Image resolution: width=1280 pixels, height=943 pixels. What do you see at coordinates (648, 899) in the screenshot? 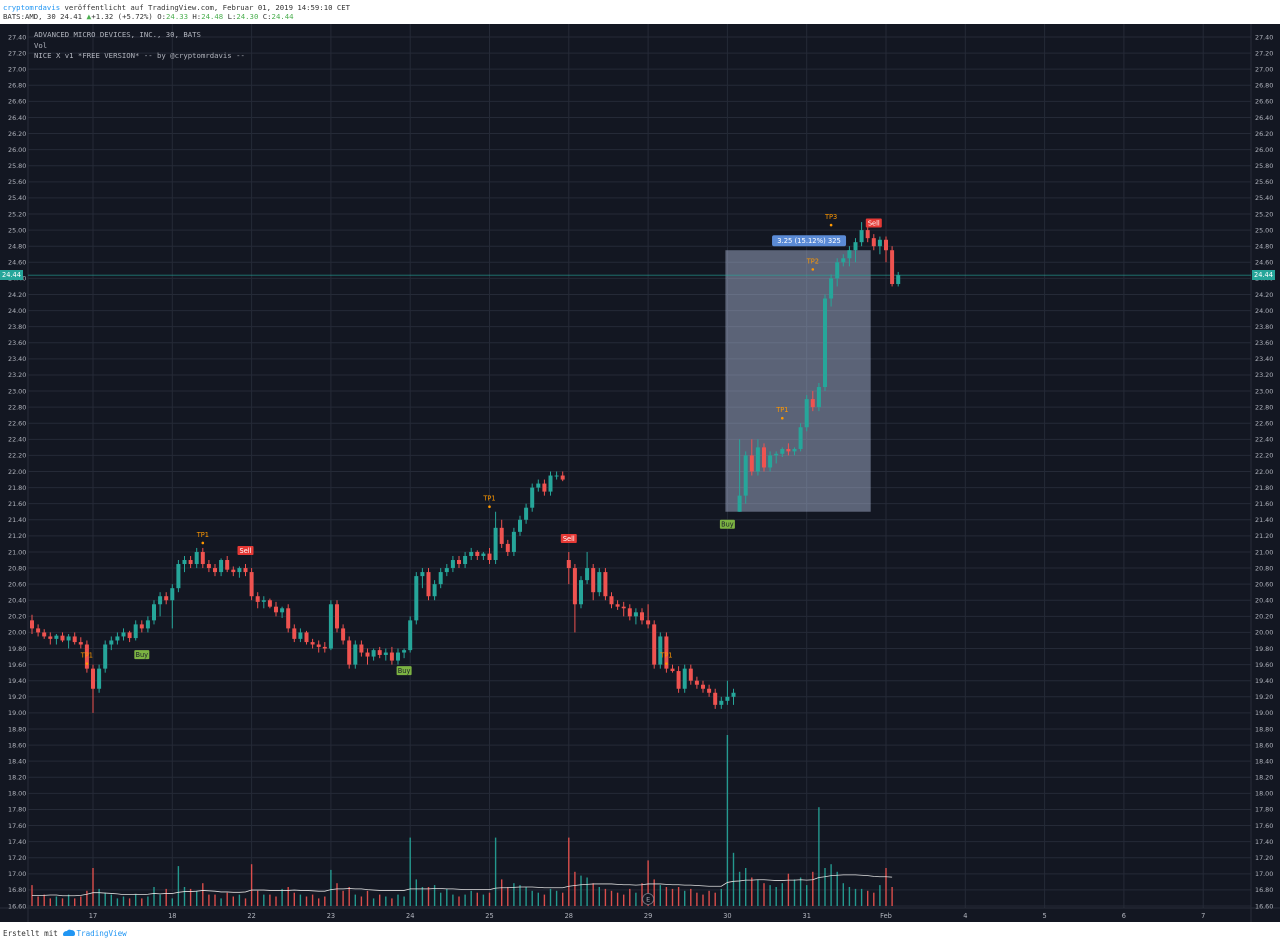
I see `earnings-marker: E` at bounding box center [648, 899].